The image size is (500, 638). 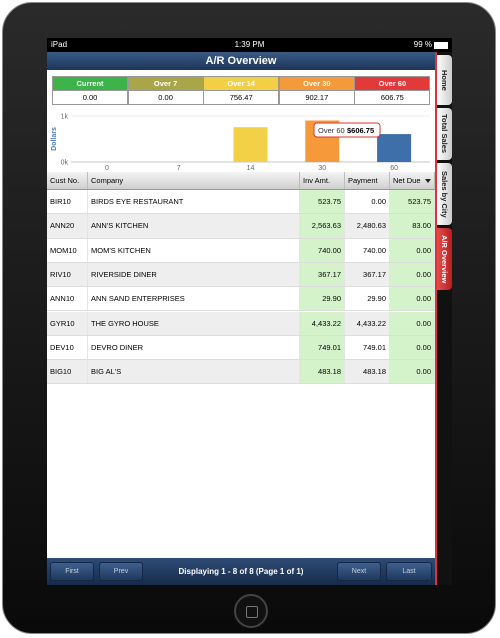 I want to click on table-row: ANN20 ANN'S KITCHEN 2,563.63 2,480.63 83.00, so click(x=241, y=226).